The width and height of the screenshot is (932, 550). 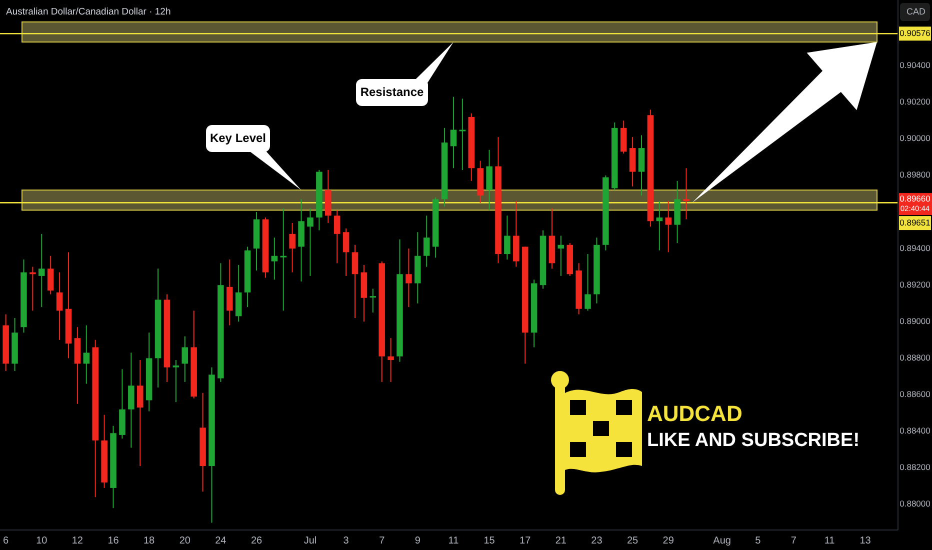 What do you see at coordinates (915, 247) in the screenshot?
I see `y-tick-label: 0.89400` at bounding box center [915, 247].